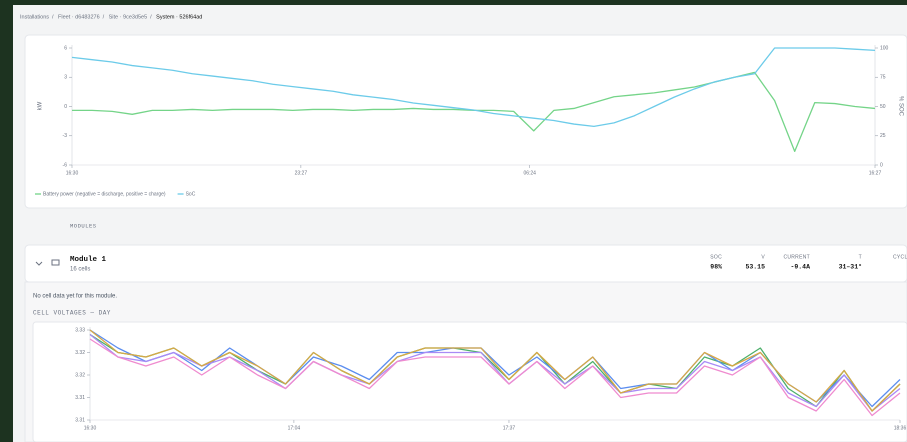 This screenshot has height=442, width=907. What do you see at coordinates (529, 173) in the screenshot?
I see `x-tick-label: 06:24` at bounding box center [529, 173].